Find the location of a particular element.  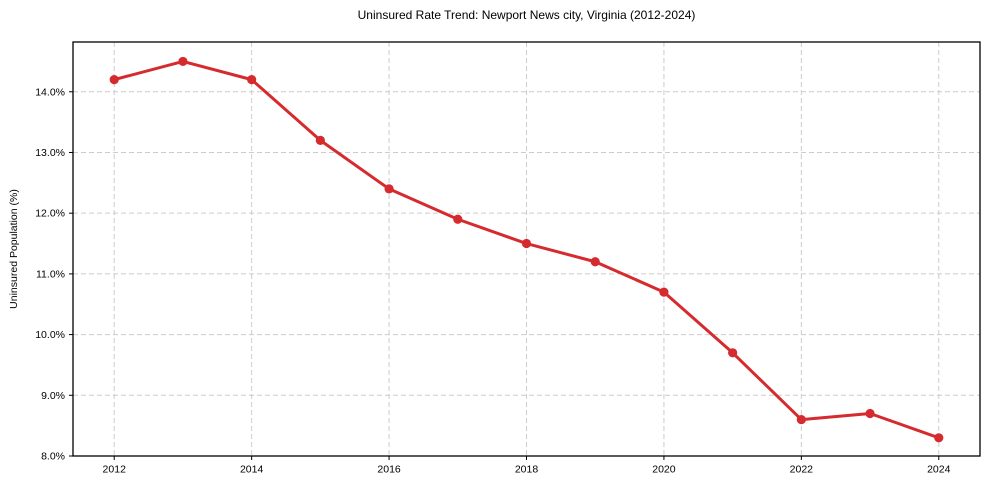

x-tick-label: 2024 is located at coordinates (939, 470).